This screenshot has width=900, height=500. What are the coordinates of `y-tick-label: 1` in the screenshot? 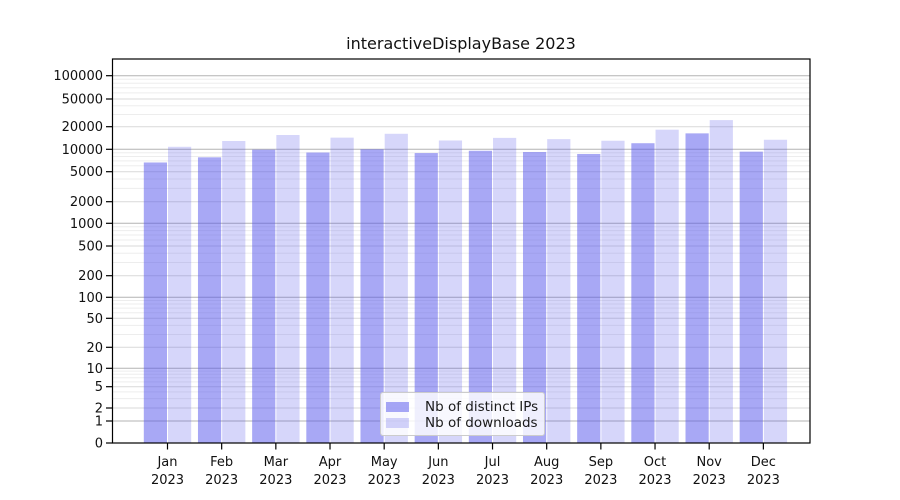 It's located at (99, 422).